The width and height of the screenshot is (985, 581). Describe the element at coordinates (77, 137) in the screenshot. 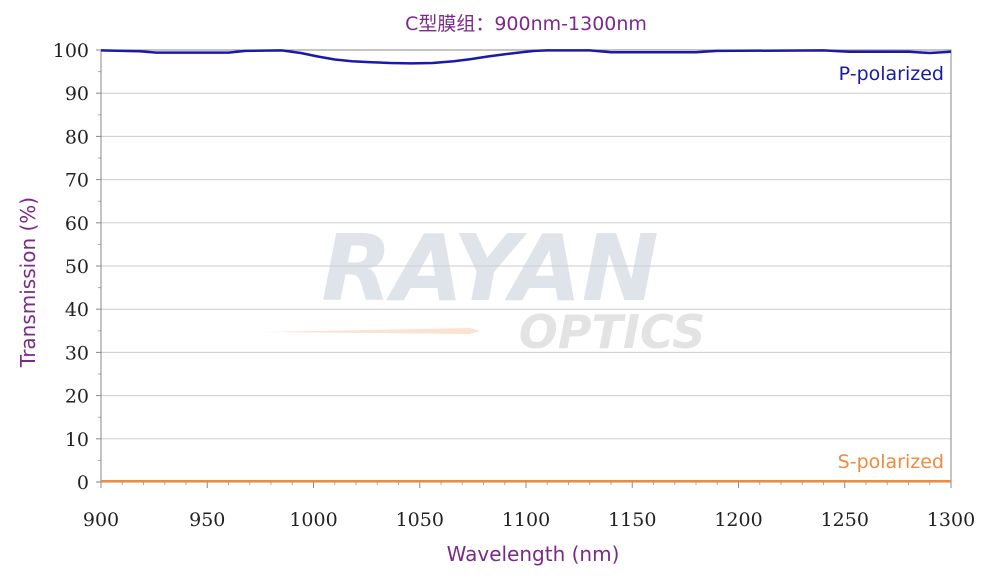

I see `y-tick-label-80: 80` at that location.